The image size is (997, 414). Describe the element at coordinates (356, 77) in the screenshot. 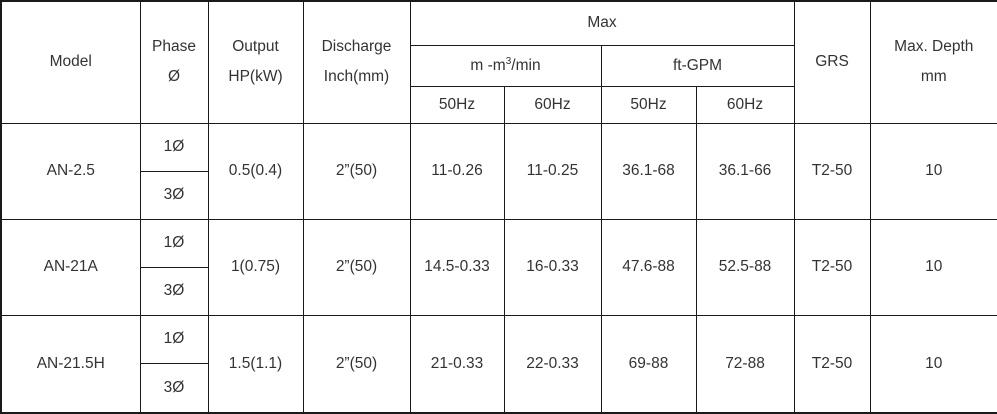

I see `discharge-header-line2: Inch(mm)` at that location.